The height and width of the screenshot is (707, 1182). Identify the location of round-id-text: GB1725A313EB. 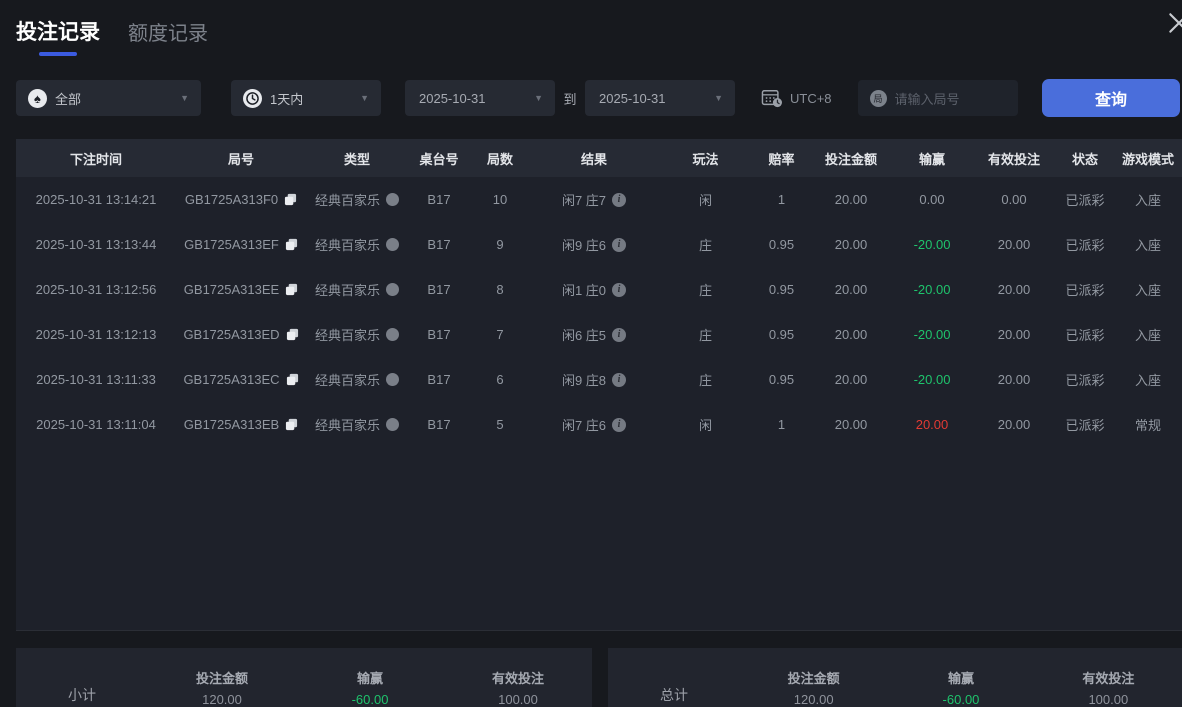
(231, 424).